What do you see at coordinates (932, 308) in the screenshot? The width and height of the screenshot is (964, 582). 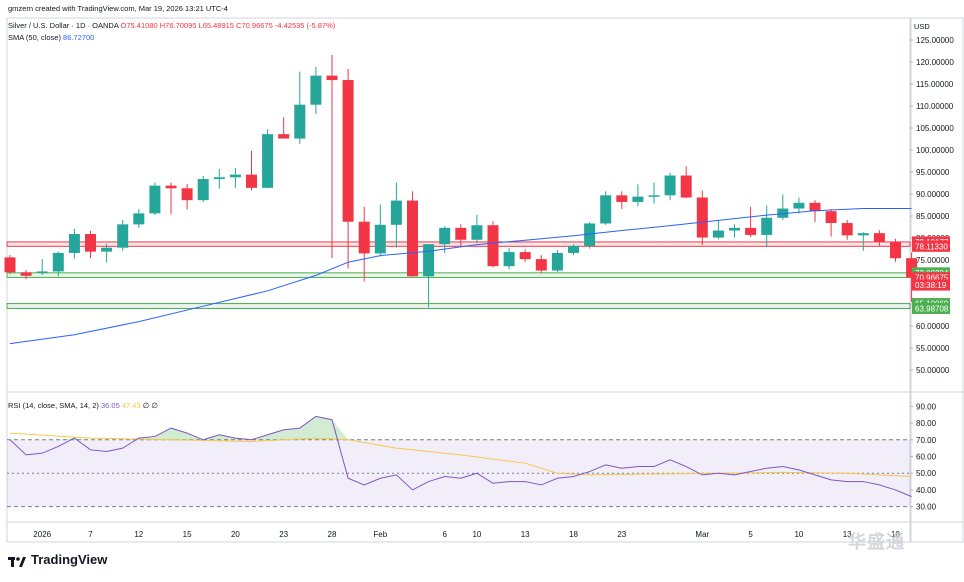 I see `price-tag-label: 63.98708` at bounding box center [932, 308].